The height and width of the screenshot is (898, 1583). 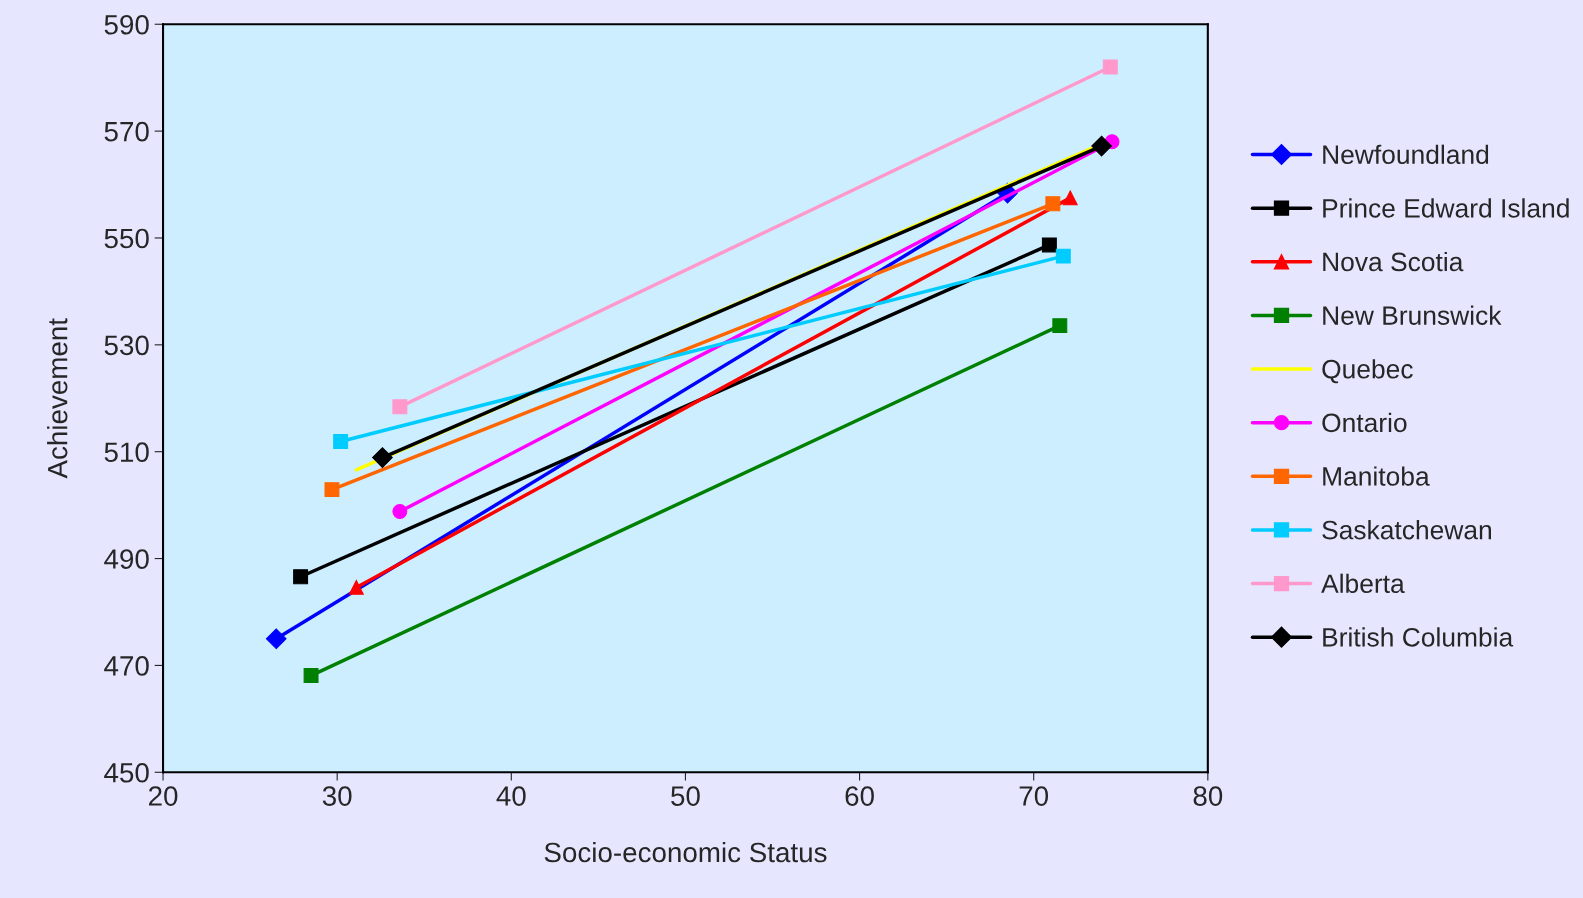 What do you see at coordinates (1412, 315) in the screenshot?
I see `legend-label: New Brunswick` at bounding box center [1412, 315].